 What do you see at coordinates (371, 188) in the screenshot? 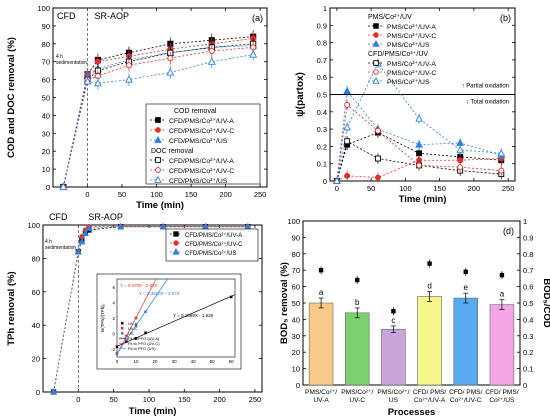
I see `x-tick-label: 50` at bounding box center [371, 188].